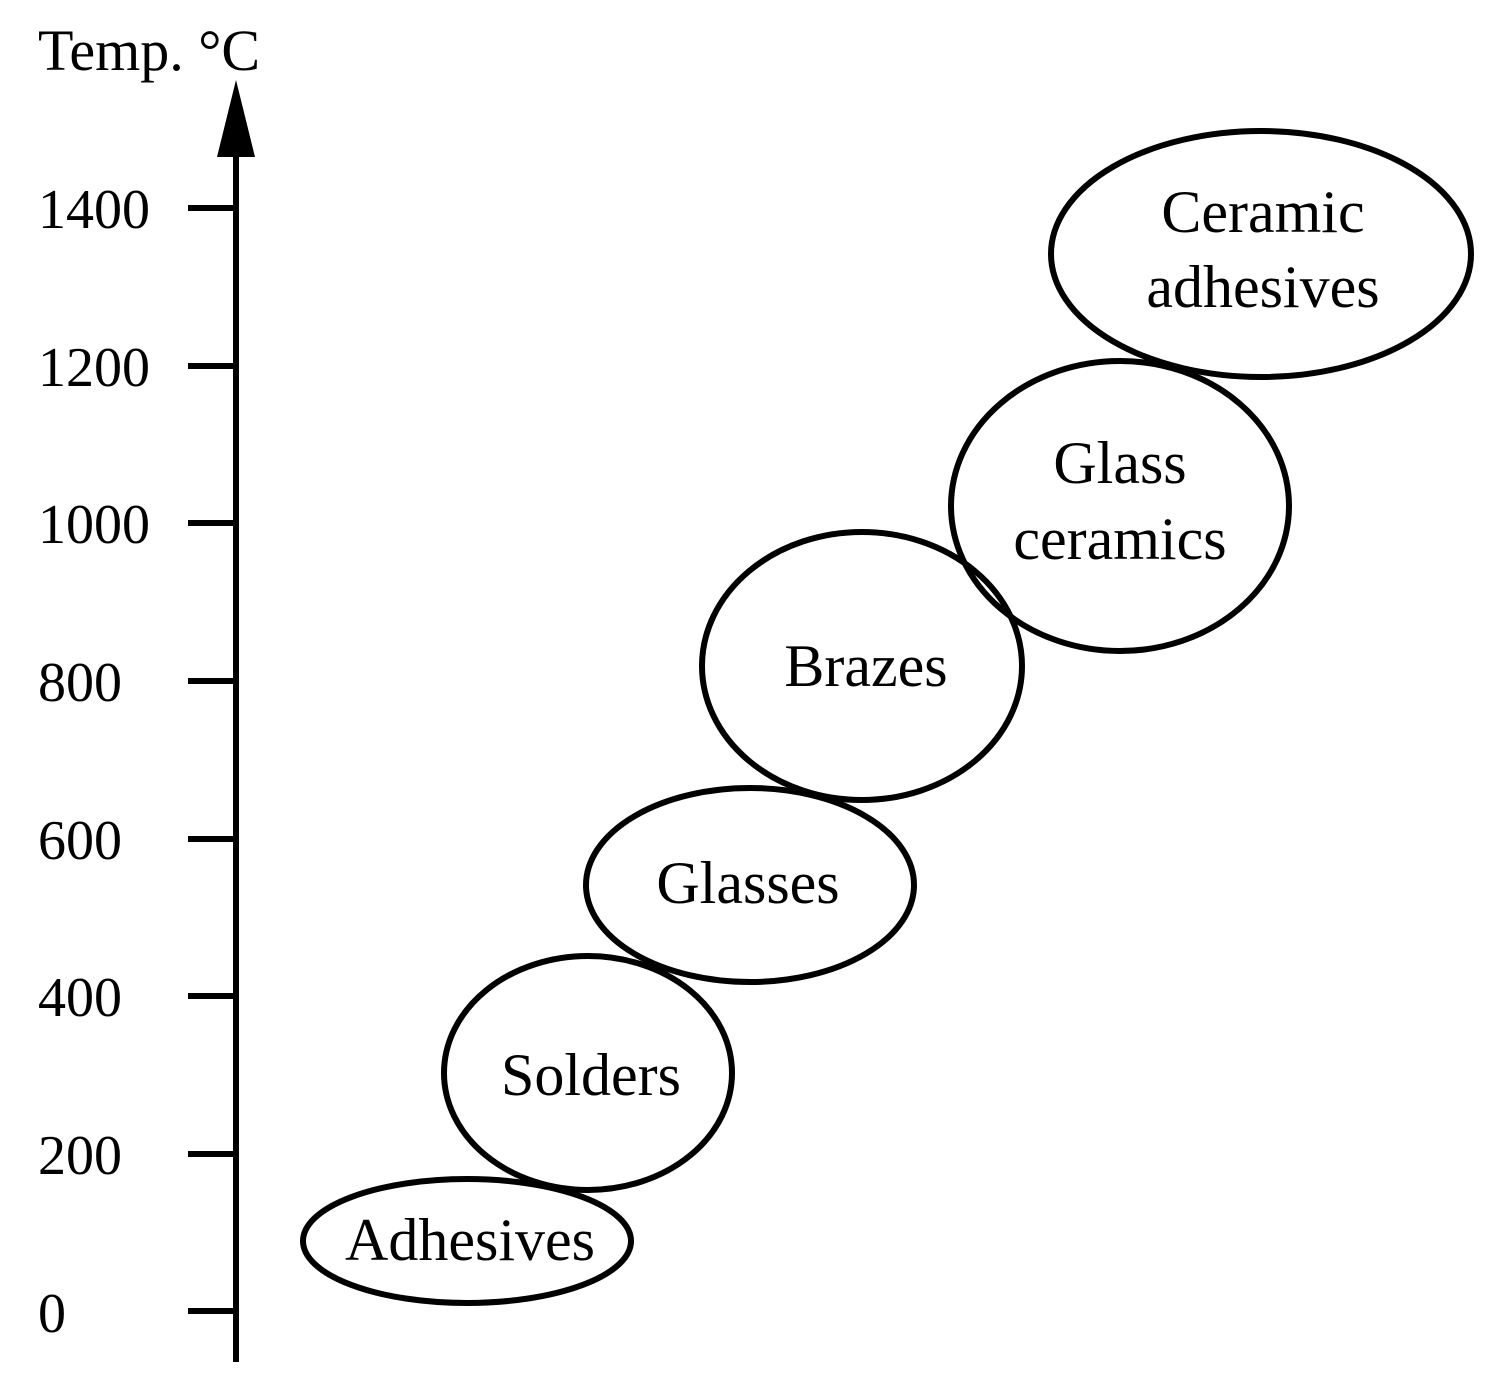  What do you see at coordinates (80, 841) in the screenshot?
I see `tick-label: 600` at bounding box center [80, 841].